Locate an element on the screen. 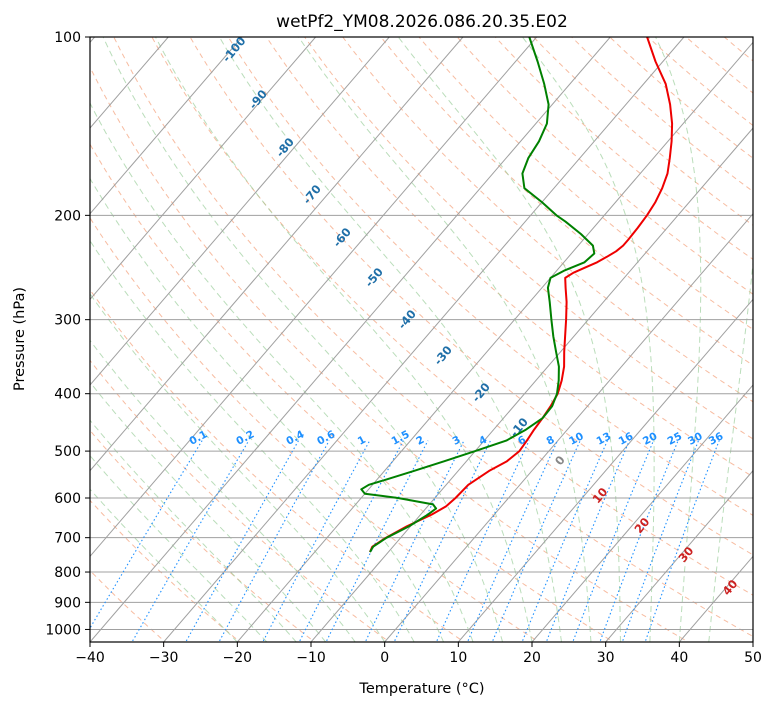  y-tick-label: 300 is located at coordinates (67, 321).